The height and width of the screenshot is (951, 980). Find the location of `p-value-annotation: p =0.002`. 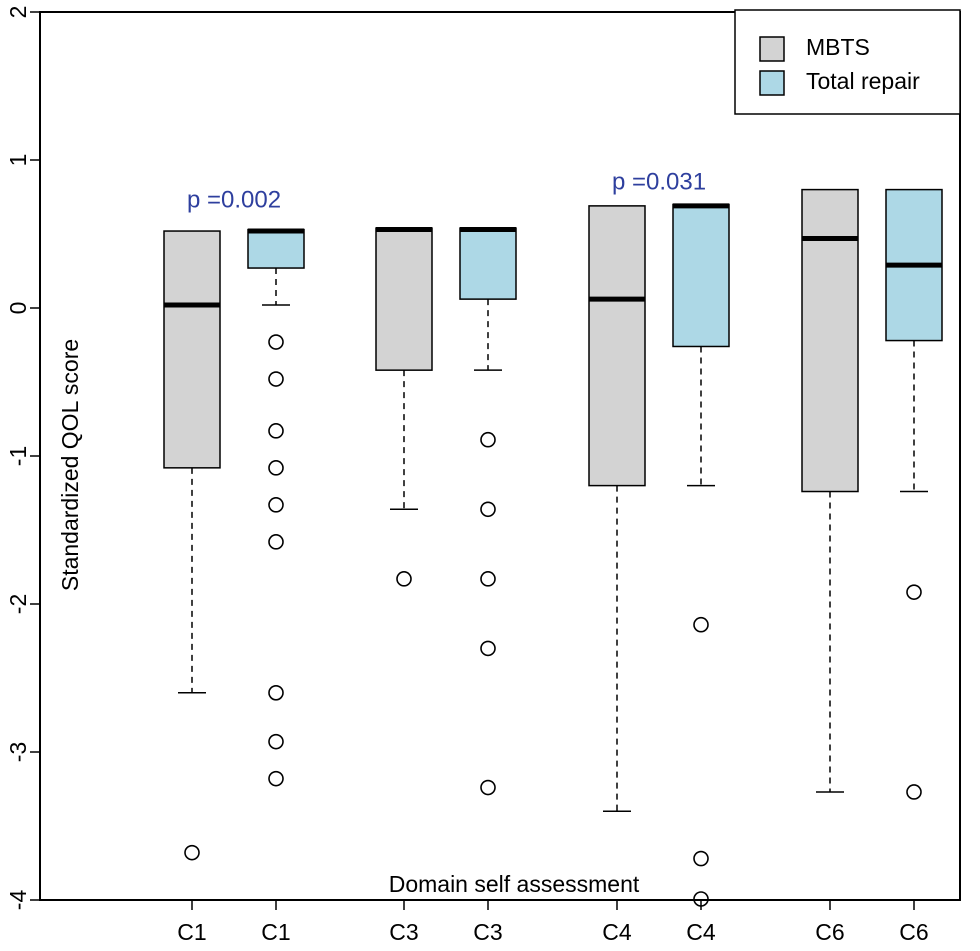

p-value-annotation: p =0.002 is located at coordinates (234, 199).